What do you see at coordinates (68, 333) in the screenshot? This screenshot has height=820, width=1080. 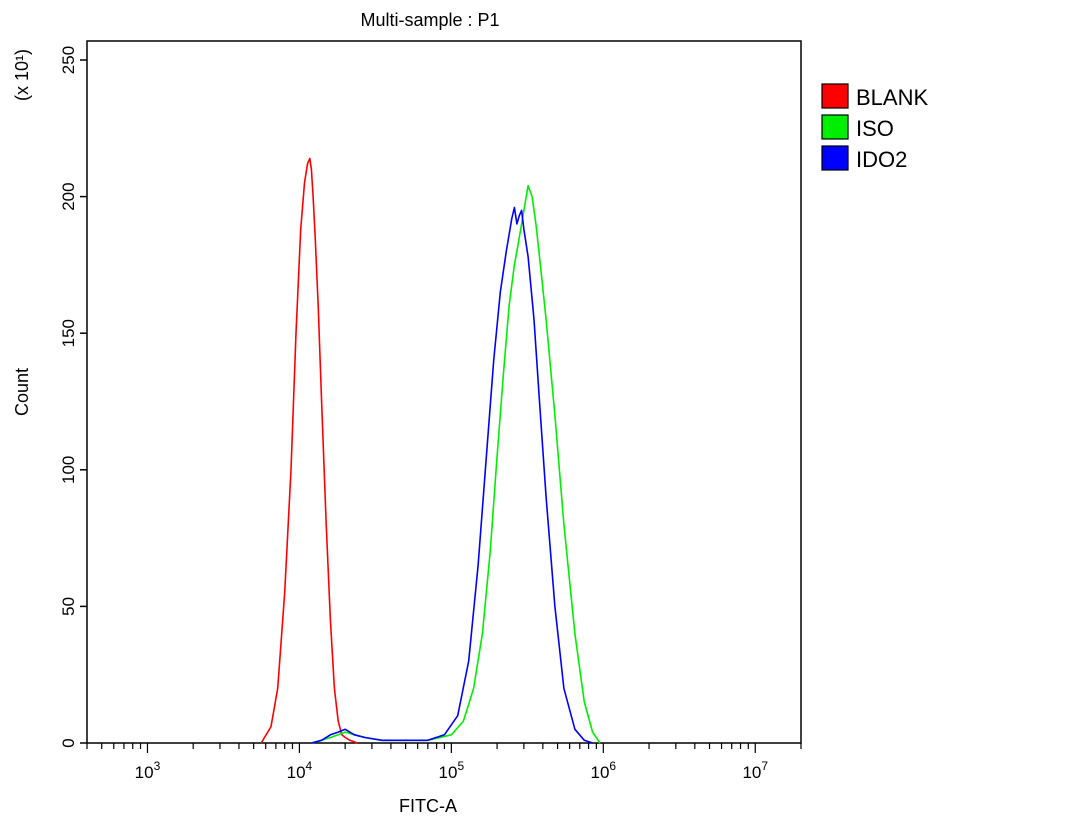 I see `y-tick-label: 150` at bounding box center [68, 333].